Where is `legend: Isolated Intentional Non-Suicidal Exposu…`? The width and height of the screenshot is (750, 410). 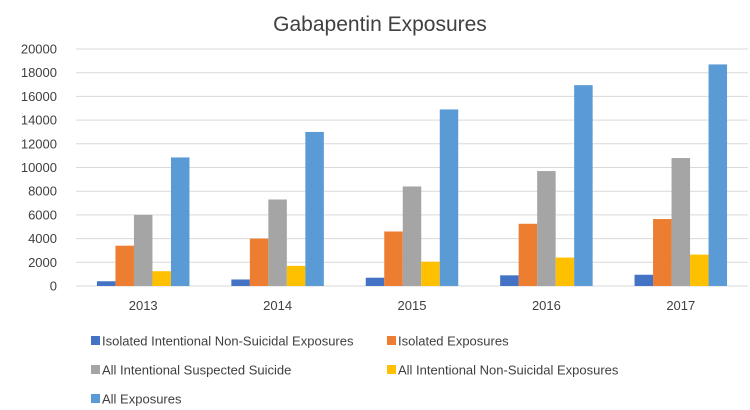 legend: Isolated Intentional Non-Suicidal Exposu… is located at coordinates (355, 370).